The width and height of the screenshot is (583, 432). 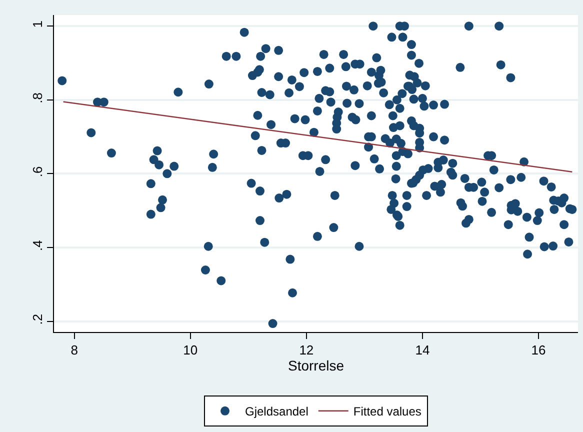 I want to click on y-tick-label: 1, so click(x=37, y=24).